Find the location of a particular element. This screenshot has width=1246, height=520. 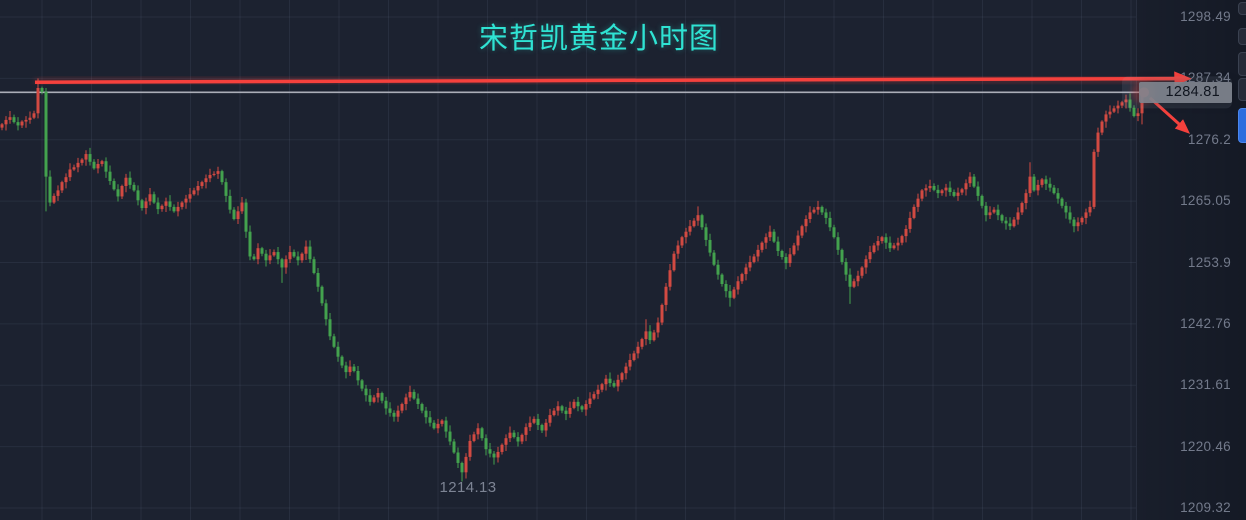

y-axis-label: 1287.34 is located at coordinates (1205, 78).